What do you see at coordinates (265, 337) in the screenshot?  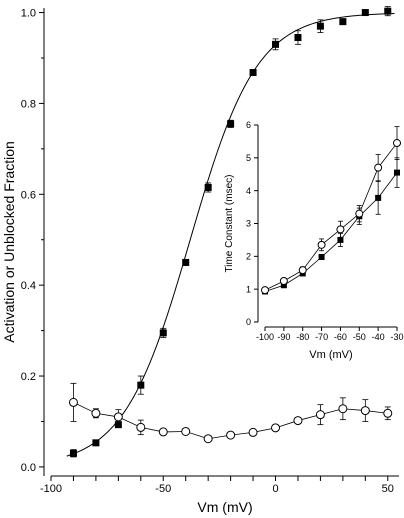 I see `inset-x-tick-label: -100` at bounding box center [265, 337].